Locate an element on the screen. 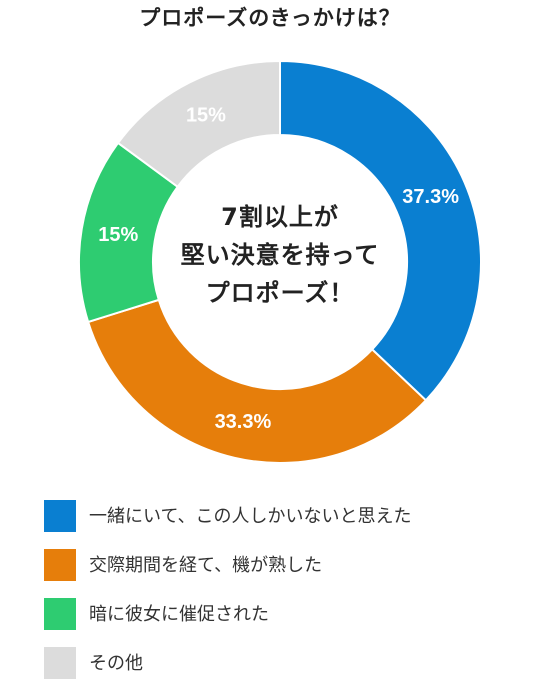  center-caption: 7割以上が 堅い決意を持って プロポーズ！ is located at coordinates (280, 255).